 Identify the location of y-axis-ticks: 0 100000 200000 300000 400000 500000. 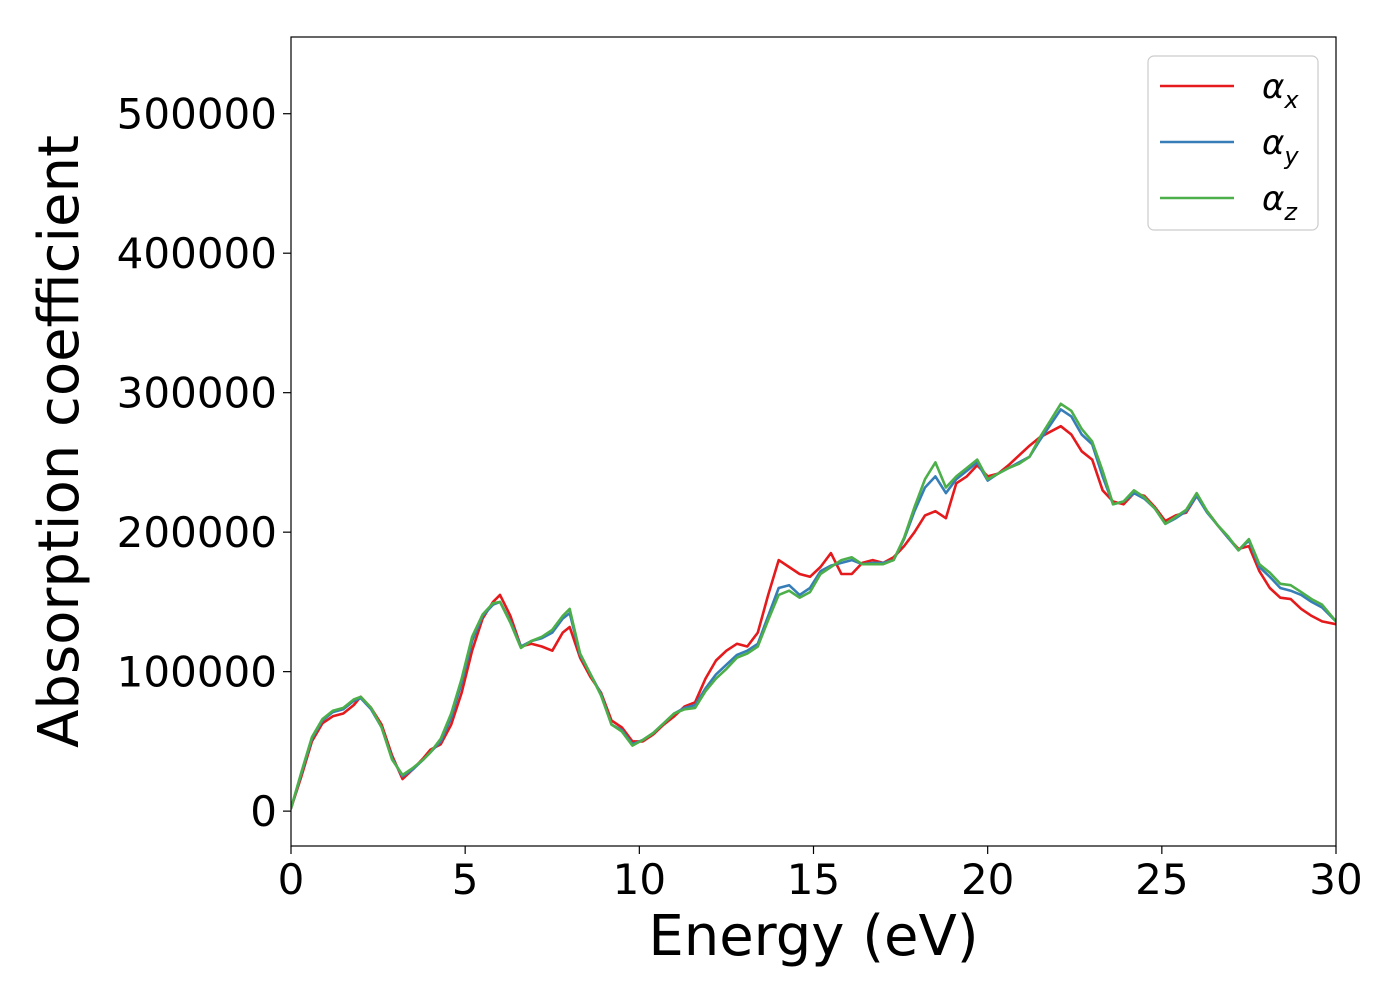
(204, 463).